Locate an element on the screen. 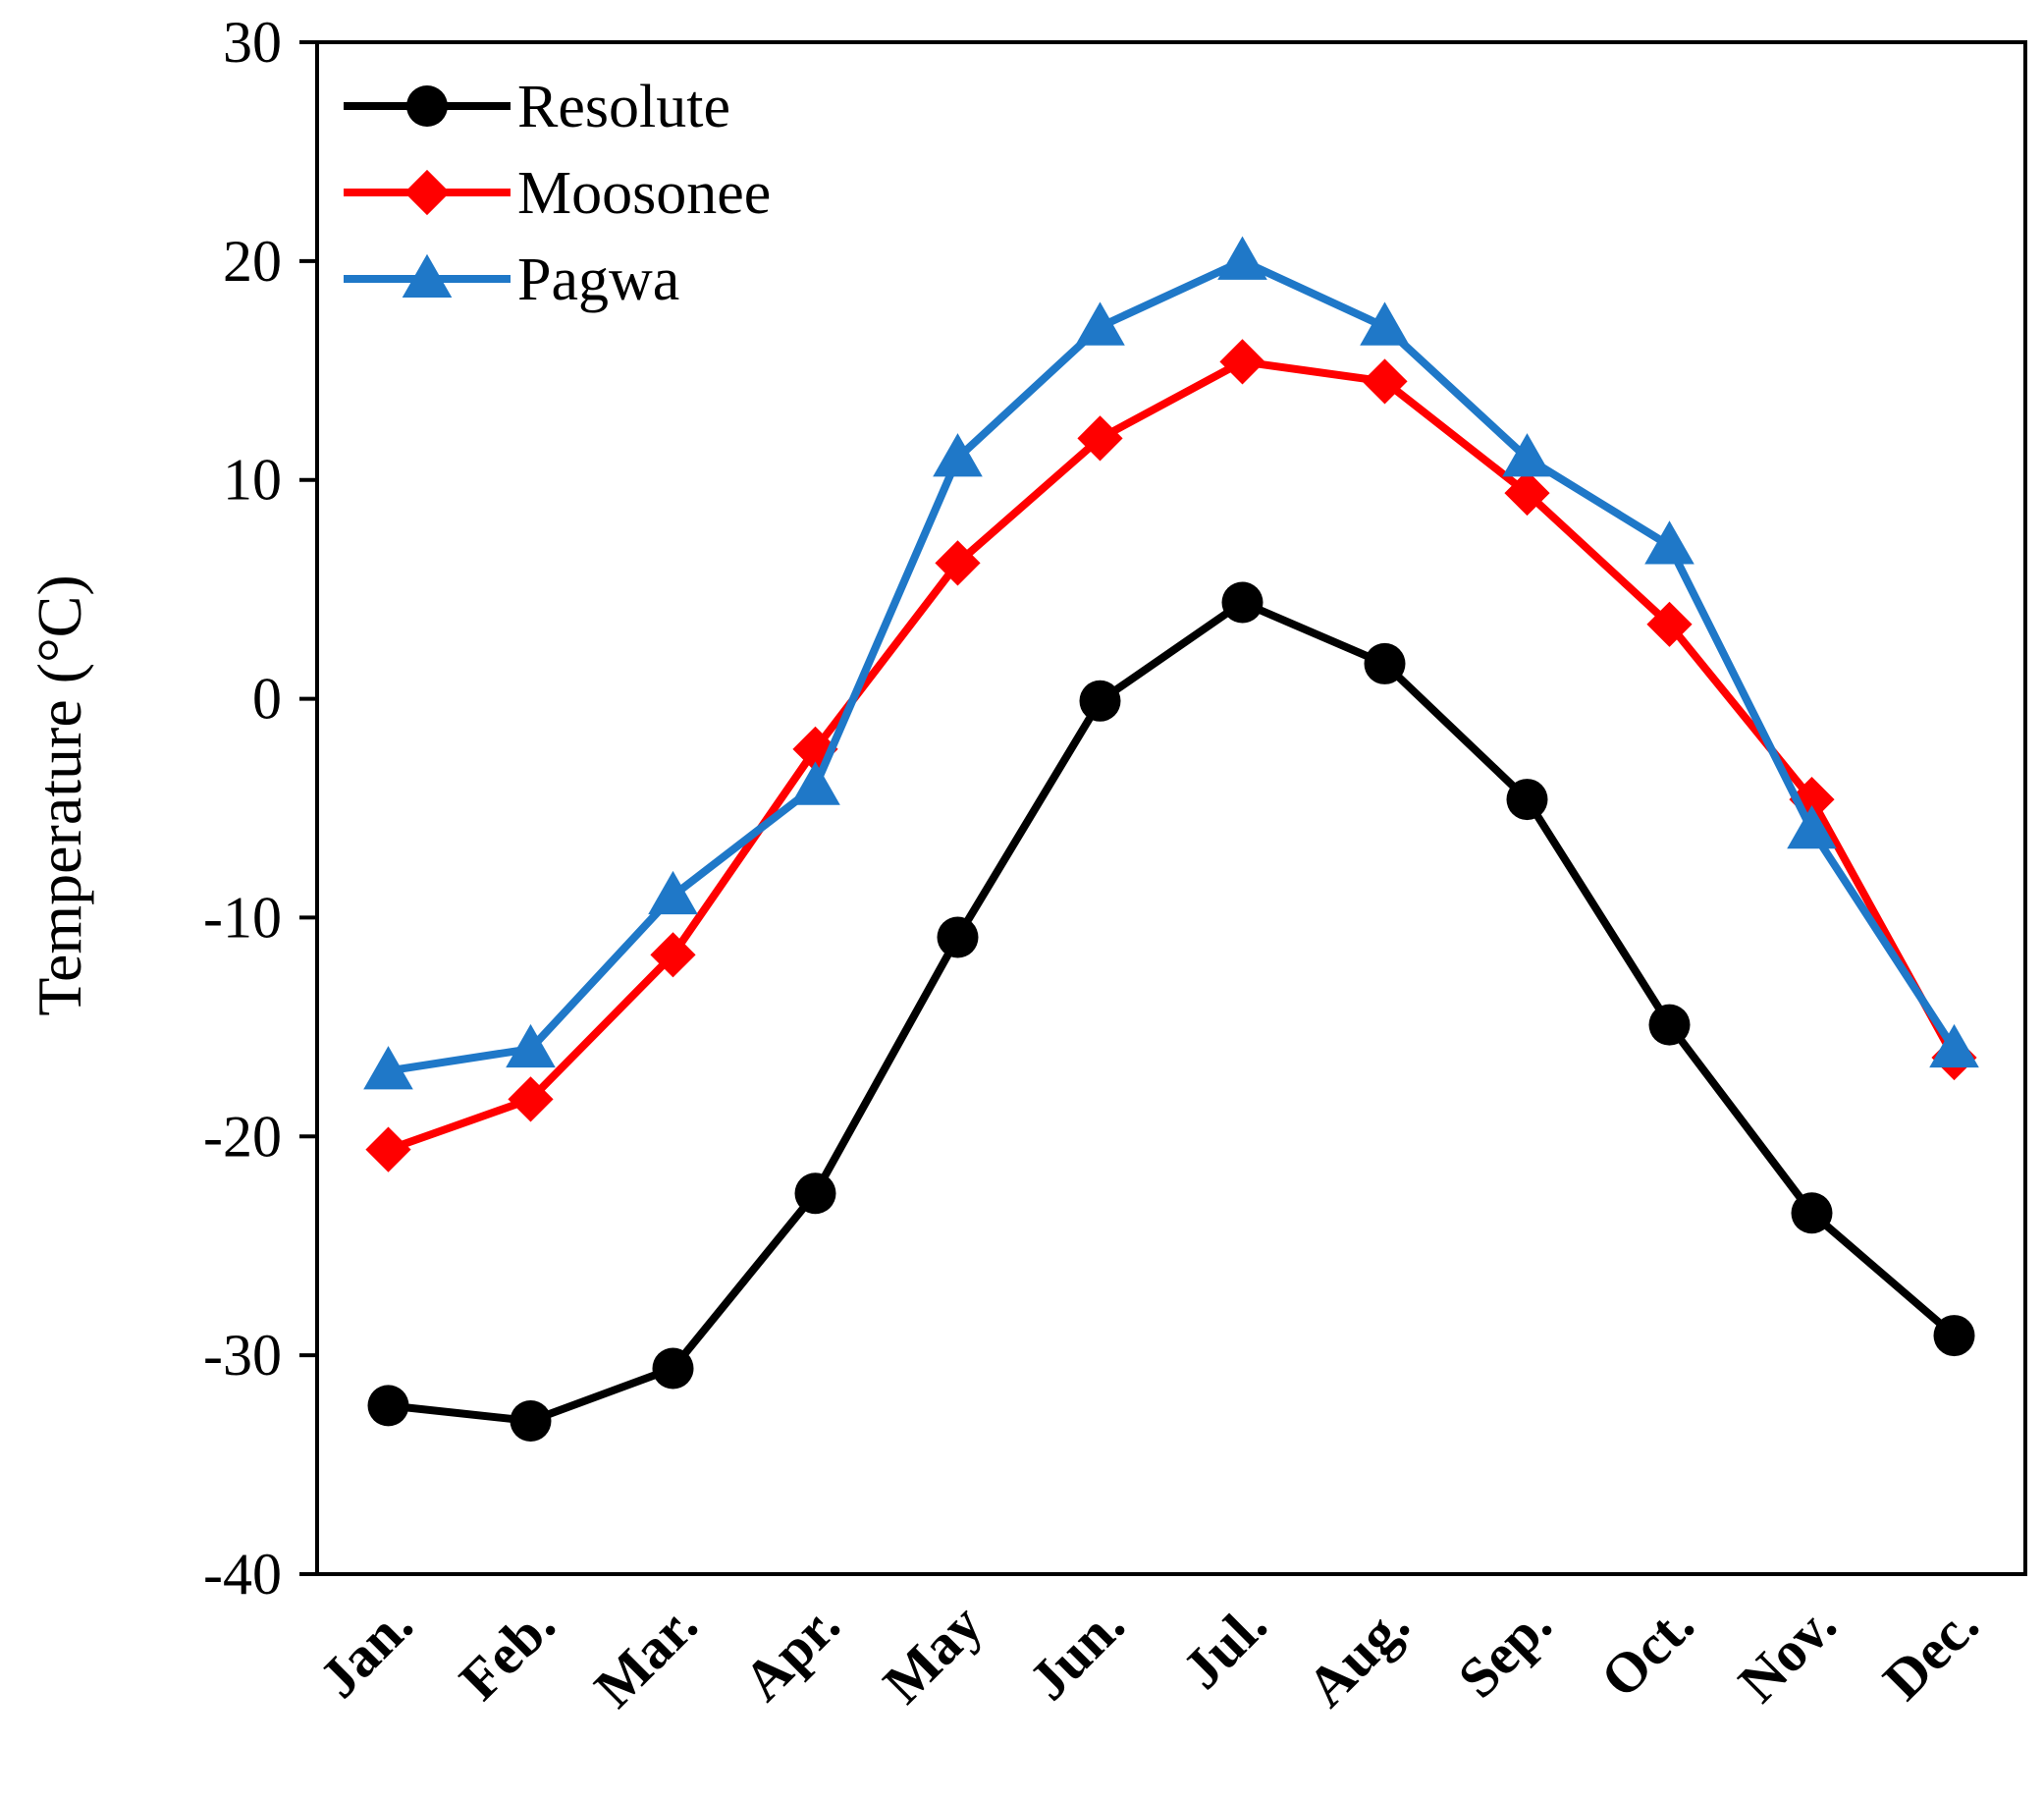  legend-label: Moosonee is located at coordinates (644, 193).